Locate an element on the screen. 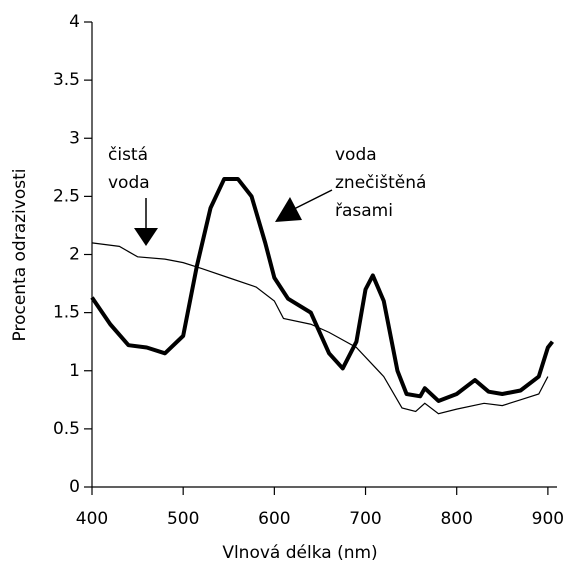 This screenshot has width=571, height=576. x-tick-label: 800 is located at coordinates (456, 519).